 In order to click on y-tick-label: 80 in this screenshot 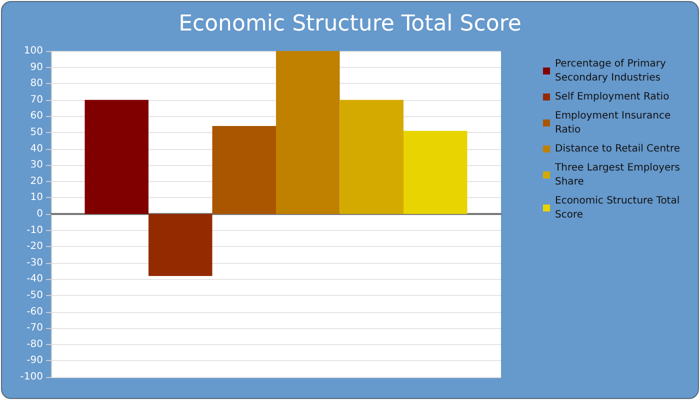, I will do `click(36, 84)`.